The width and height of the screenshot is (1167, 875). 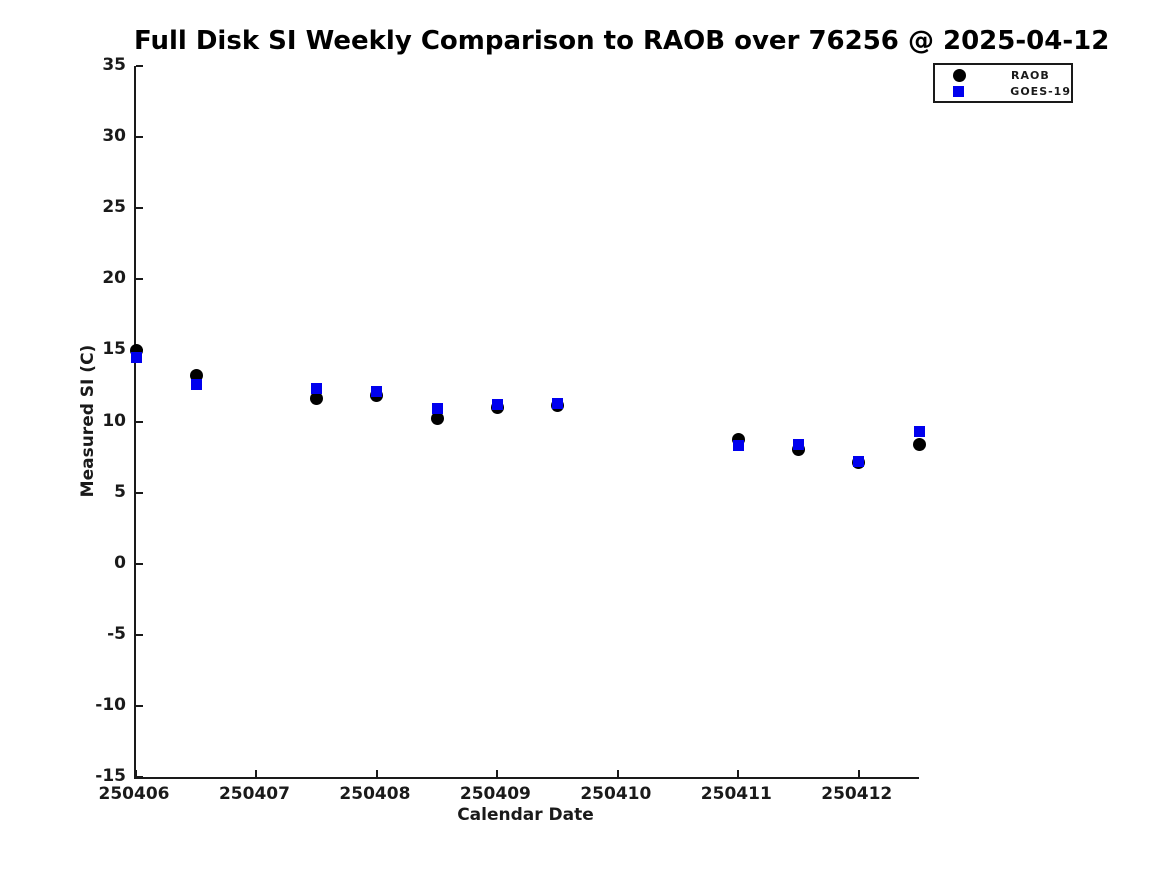 I want to click on y-tick-label: 30, so click(x=114, y=136).